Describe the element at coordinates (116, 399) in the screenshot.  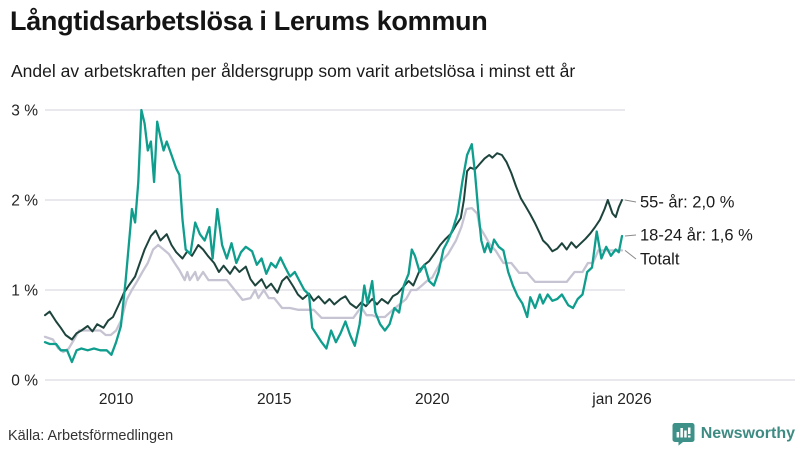
I see `x-axis-label: 2010` at that location.